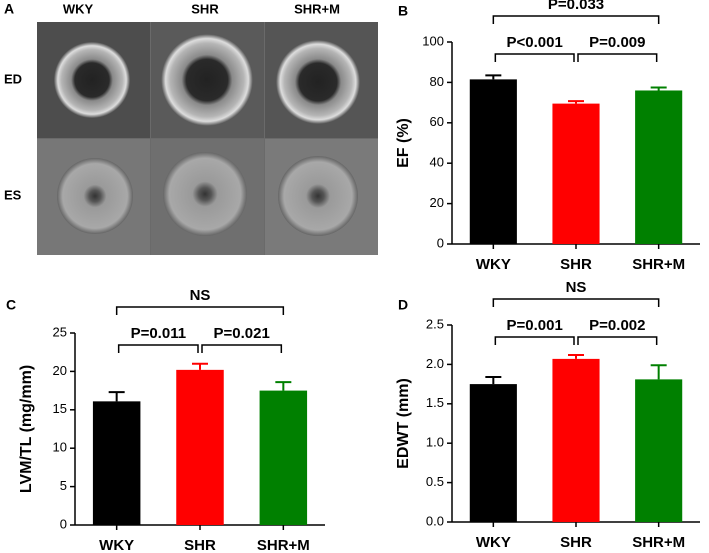 This screenshot has height=553, width=709. I want to click on y-tick-label: 1.0, so click(435, 442).